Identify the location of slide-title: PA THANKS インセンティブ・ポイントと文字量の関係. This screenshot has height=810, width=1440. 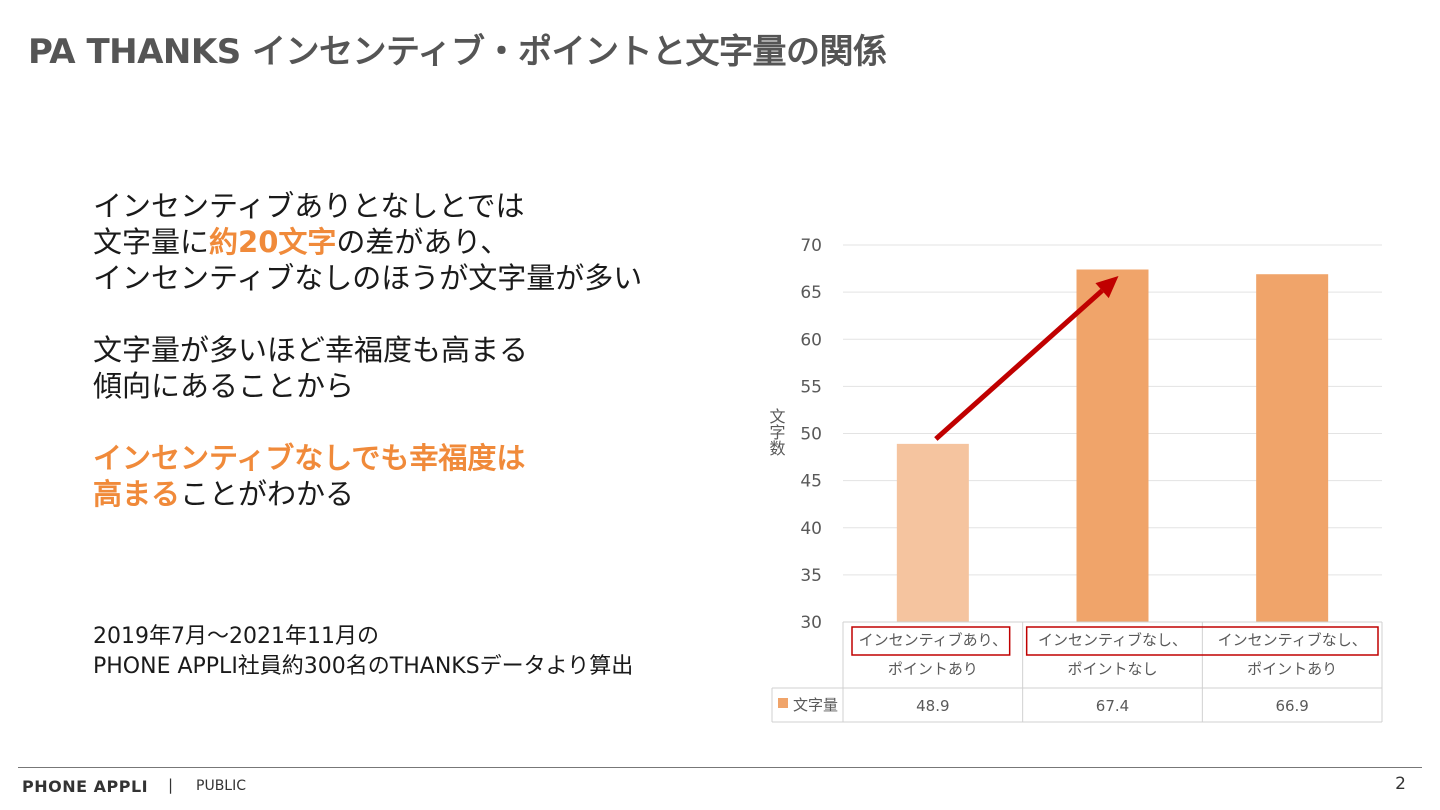
(457, 52).